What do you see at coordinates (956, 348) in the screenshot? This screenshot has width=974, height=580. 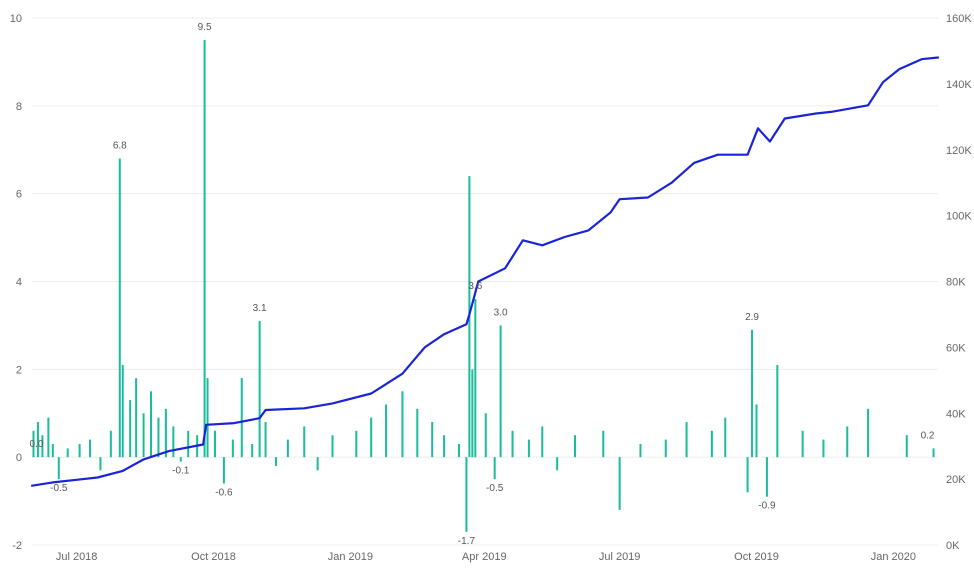 I see `right-axis-tick-label: 60K` at bounding box center [956, 348].